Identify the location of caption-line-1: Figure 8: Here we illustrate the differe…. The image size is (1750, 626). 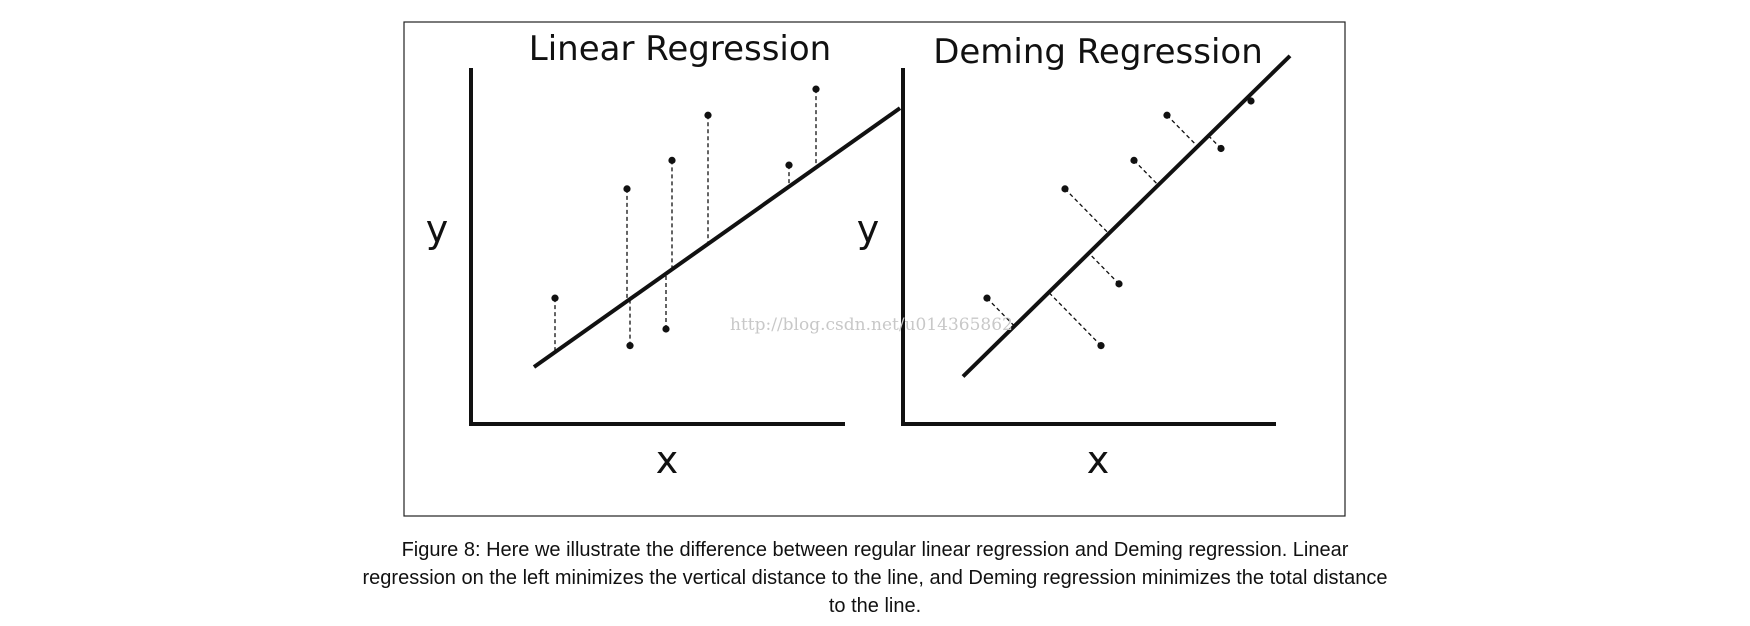
(875, 550).